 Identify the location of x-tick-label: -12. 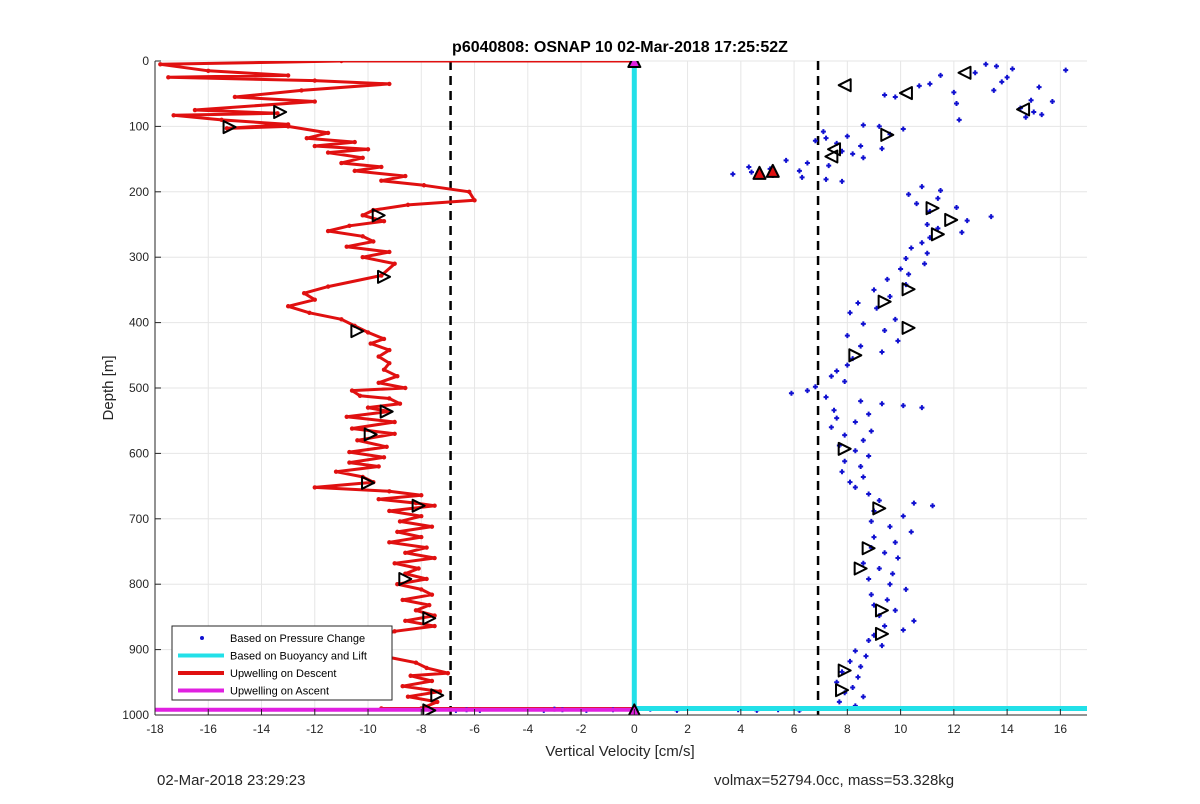
(315, 729).